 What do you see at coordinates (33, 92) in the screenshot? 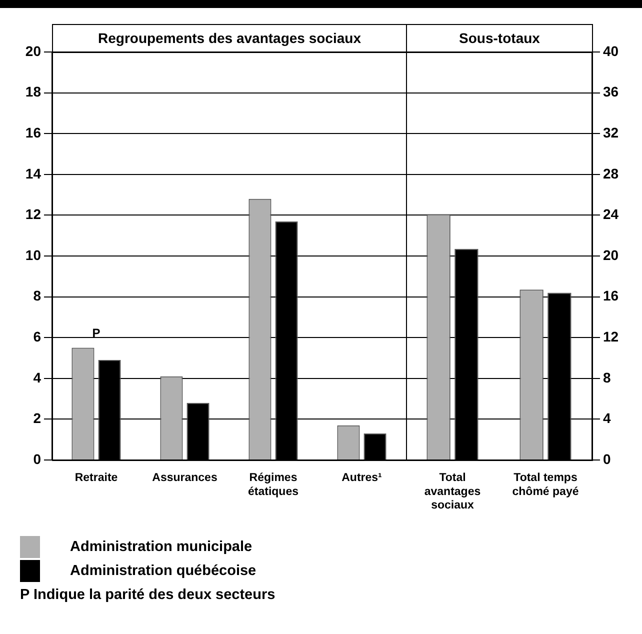
I see `y-tick-label: 18` at bounding box center [33, 92].